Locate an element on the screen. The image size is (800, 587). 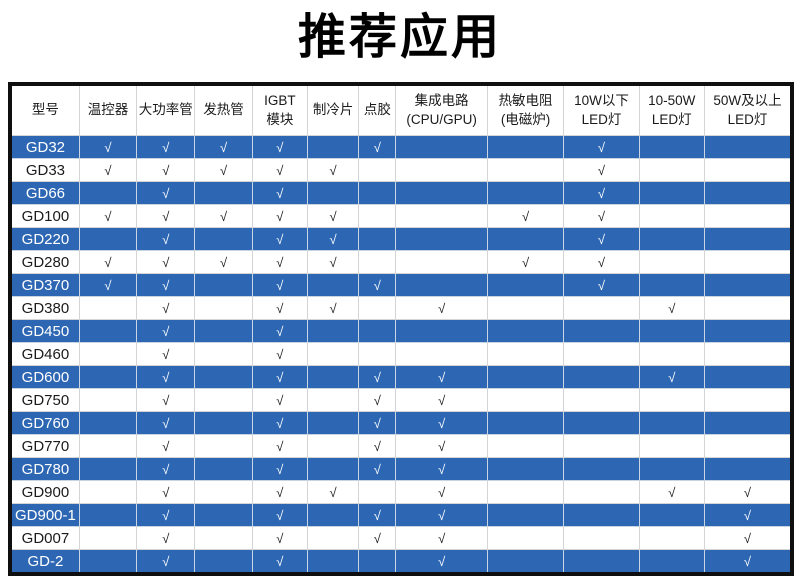
model-cell: GD100 is located at coordinates (44, 216).